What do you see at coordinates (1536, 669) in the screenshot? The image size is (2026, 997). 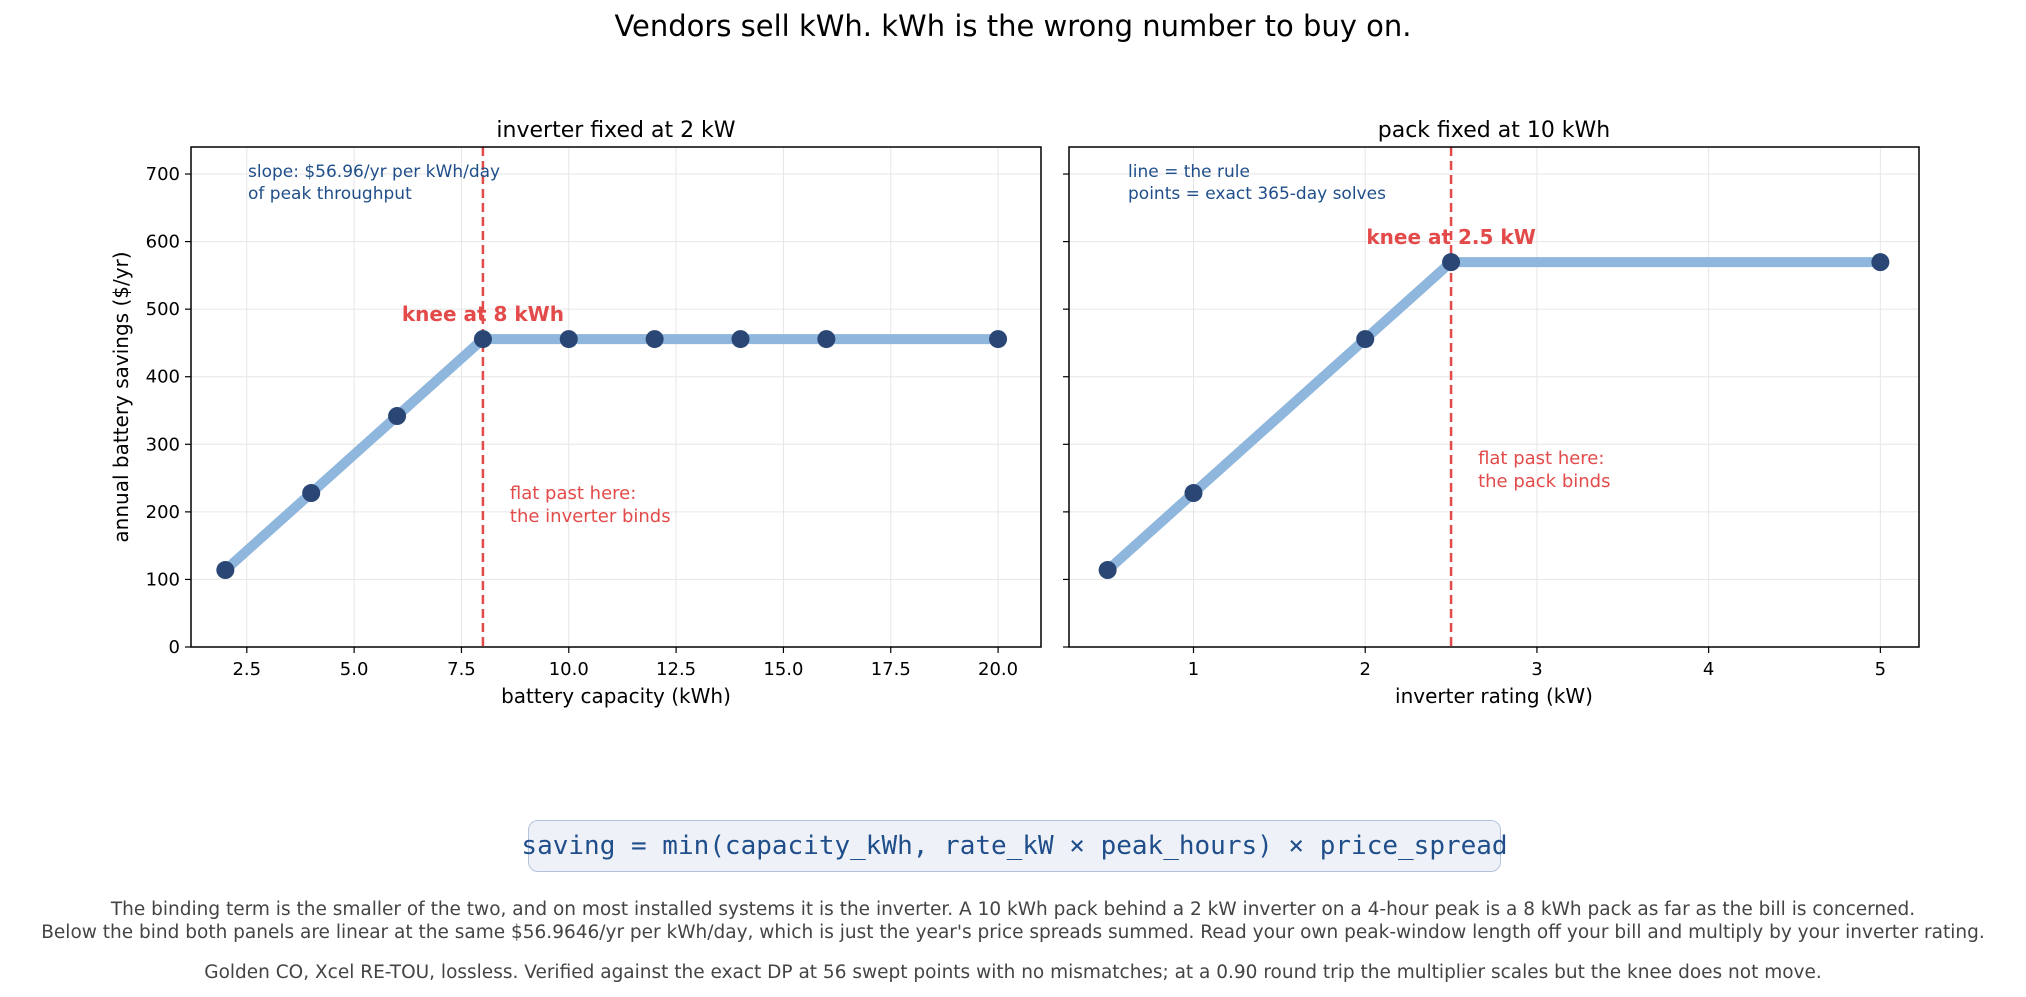 I see `x-tick-label: 3` at bounding box center [1536, 669].